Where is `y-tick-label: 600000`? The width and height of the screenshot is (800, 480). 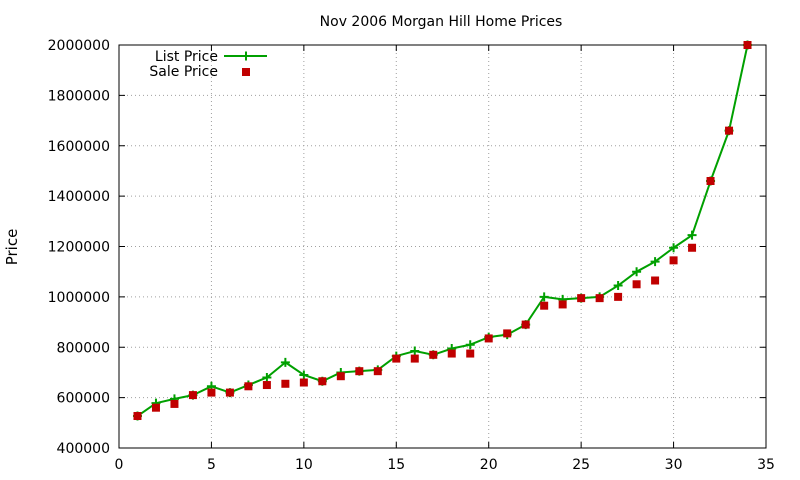
y-tick-label: 600000 is located at coordinates (83, 399).